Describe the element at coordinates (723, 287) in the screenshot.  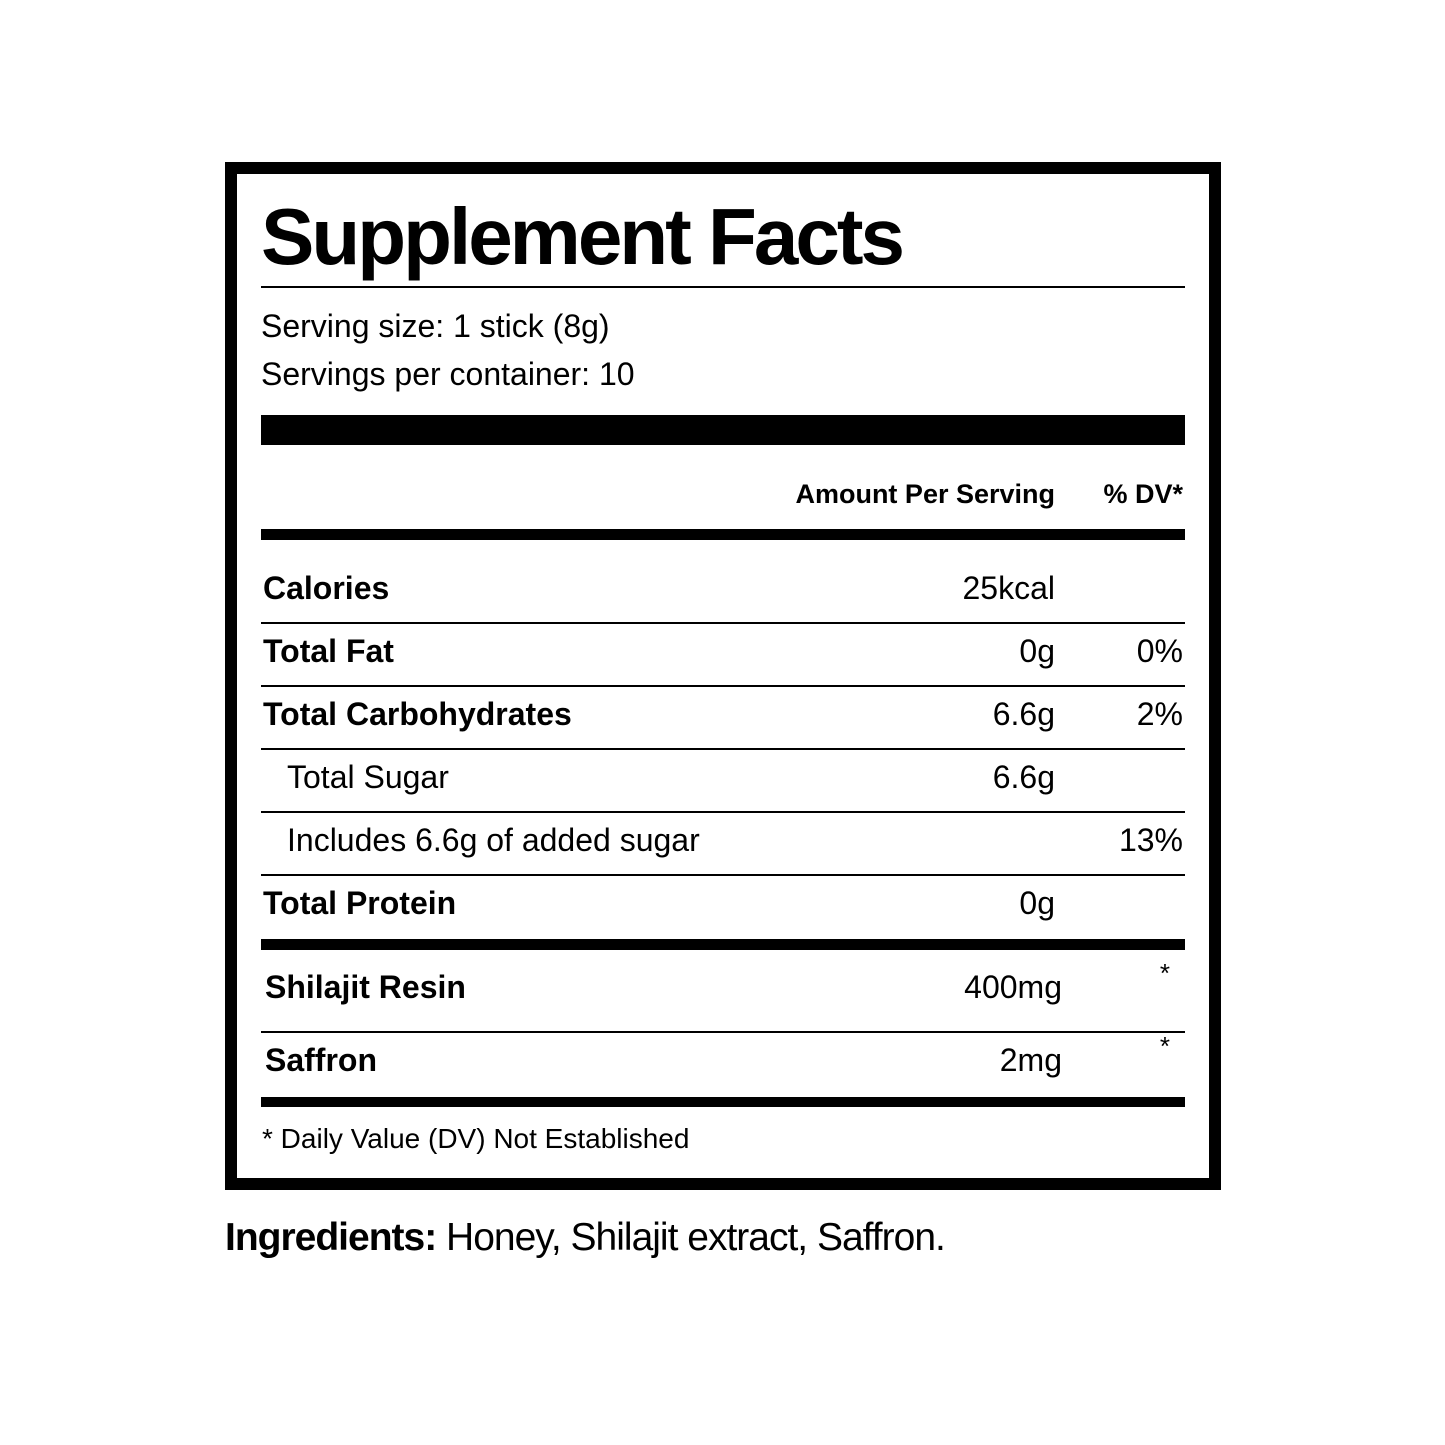
I see `divider` at that location.